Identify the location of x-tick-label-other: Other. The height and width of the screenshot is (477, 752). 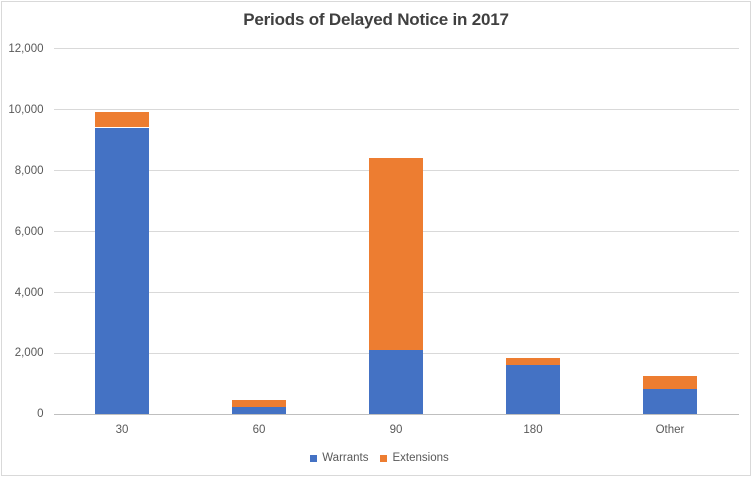
(670, 430).